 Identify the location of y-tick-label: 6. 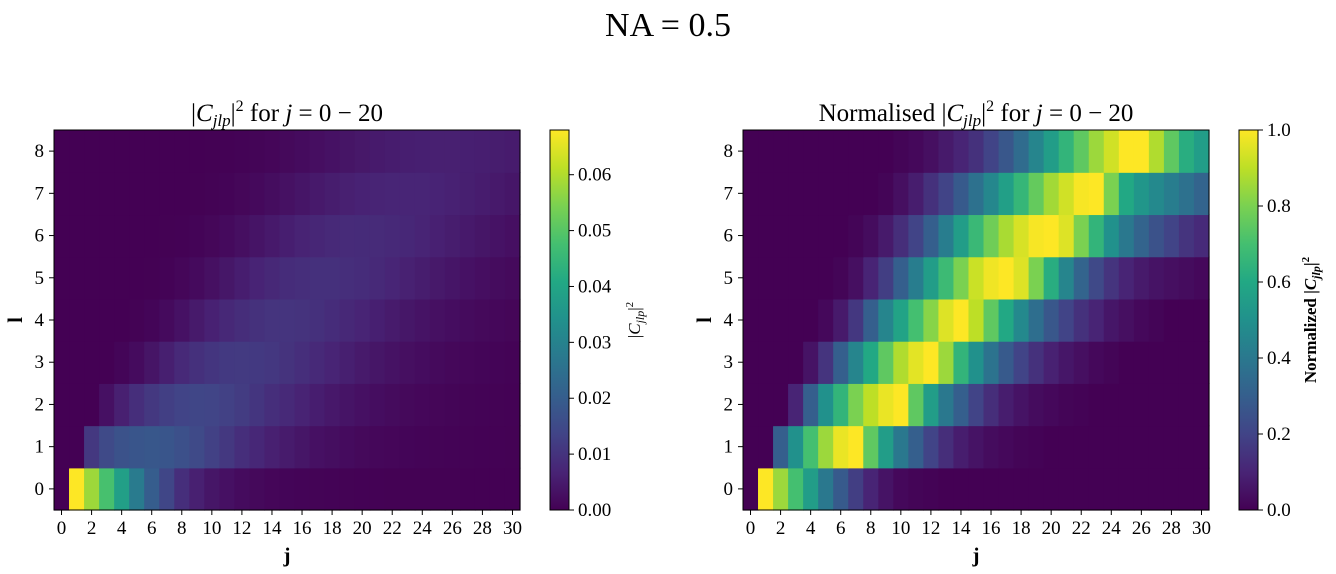
(729, 236).